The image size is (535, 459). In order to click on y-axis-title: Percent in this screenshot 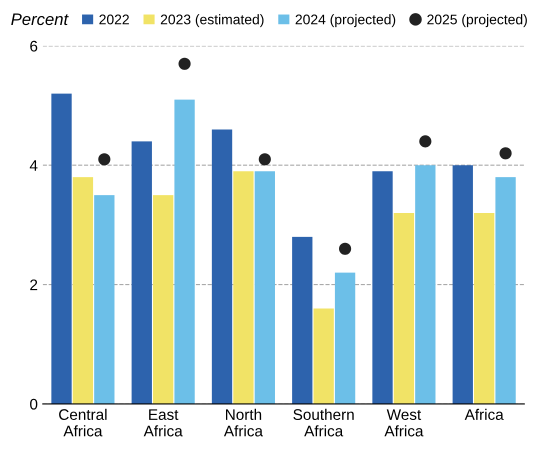, I will do `click(40, 20)`.